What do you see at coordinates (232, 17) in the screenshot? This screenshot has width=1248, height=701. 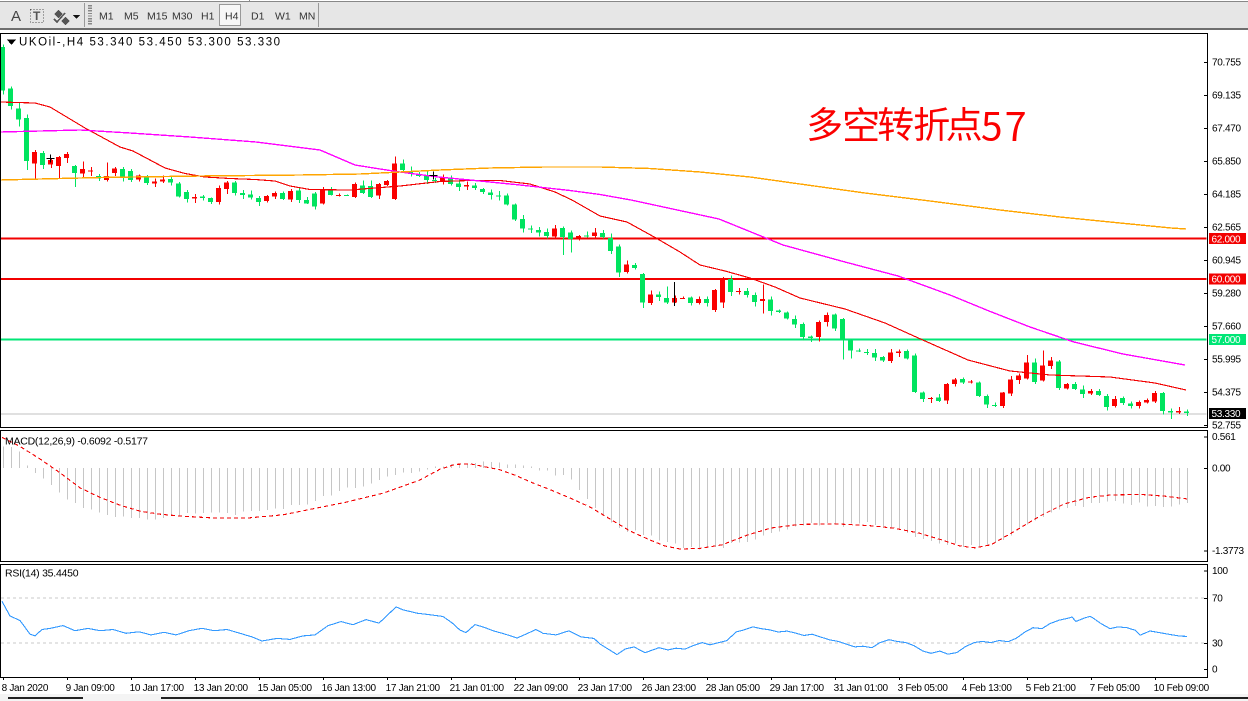 I see `svg-text: H4` at bounding box center [232, 17].